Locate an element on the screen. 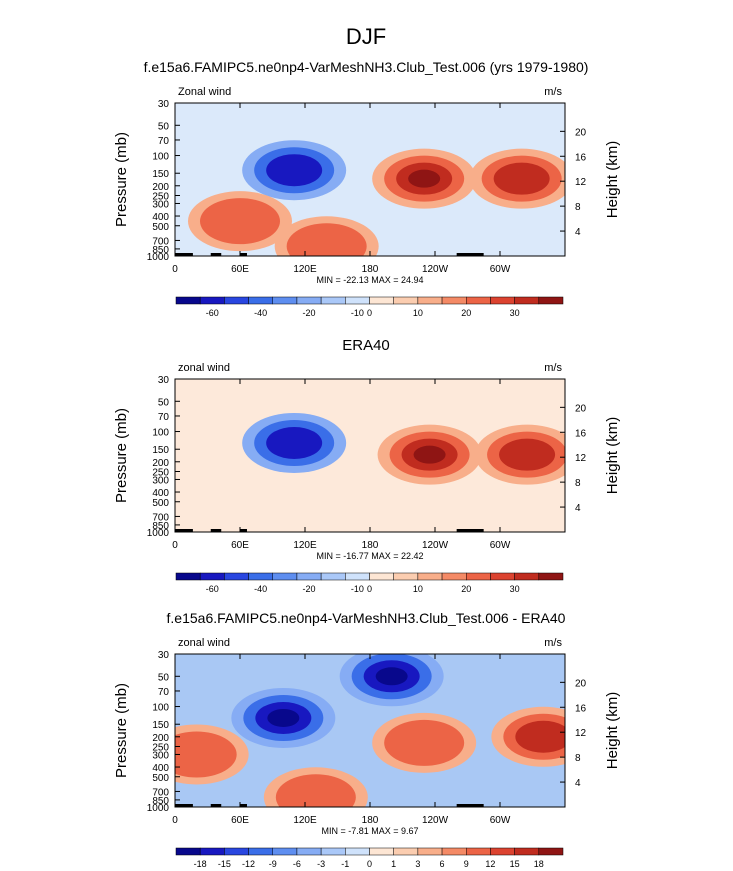 This screenshot has width=733, height=871. colorbar-label: -20 is located at coordinates (309, 313).